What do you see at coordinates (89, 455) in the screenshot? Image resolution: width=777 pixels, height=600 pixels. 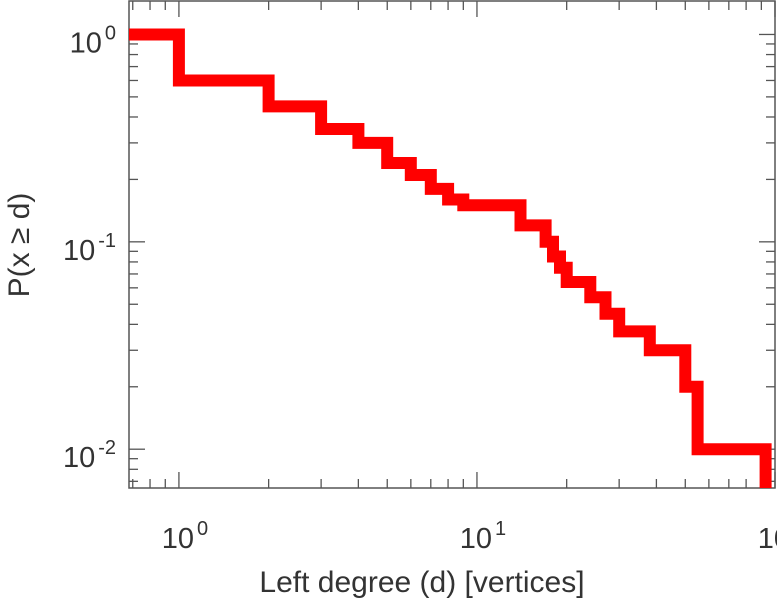 I see `y-tick-label: 10 -2` at bounding box center [89, 455].